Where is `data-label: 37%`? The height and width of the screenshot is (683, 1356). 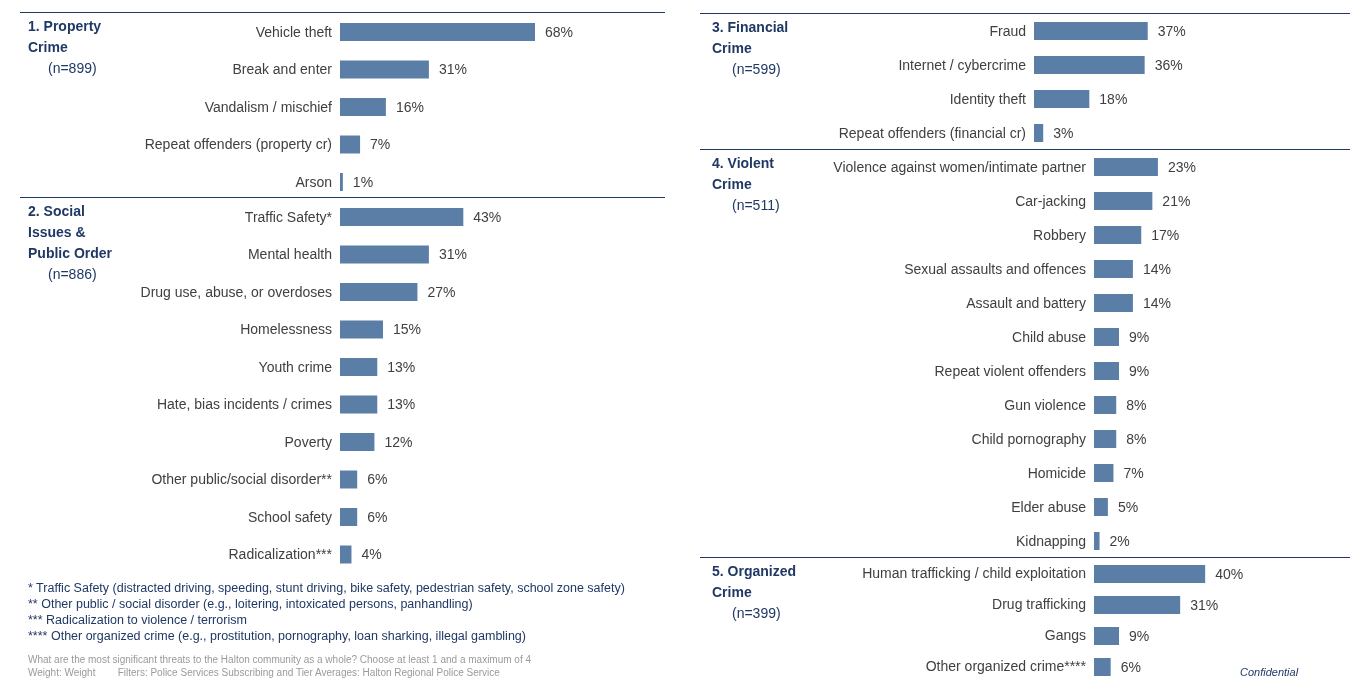 data-label: 37% is located at coordinates (1171, 30).